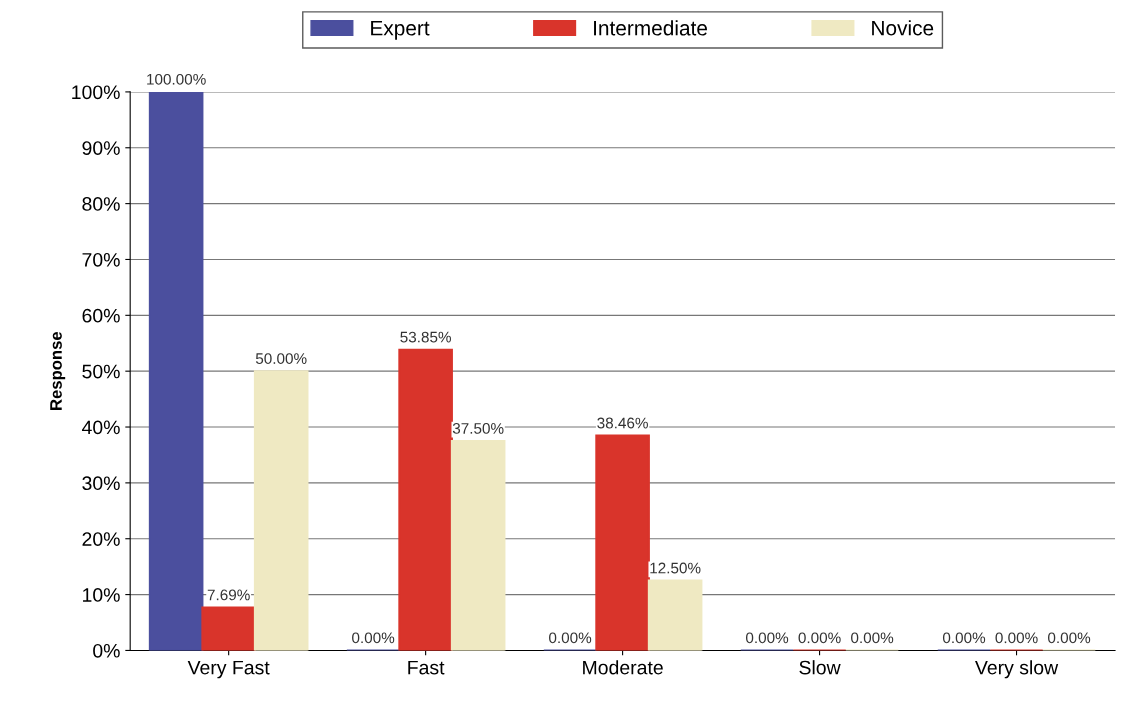  Describe the element at coordinates (176, 79) in the screenshot. I see `data-label: 100.00%` at that location.